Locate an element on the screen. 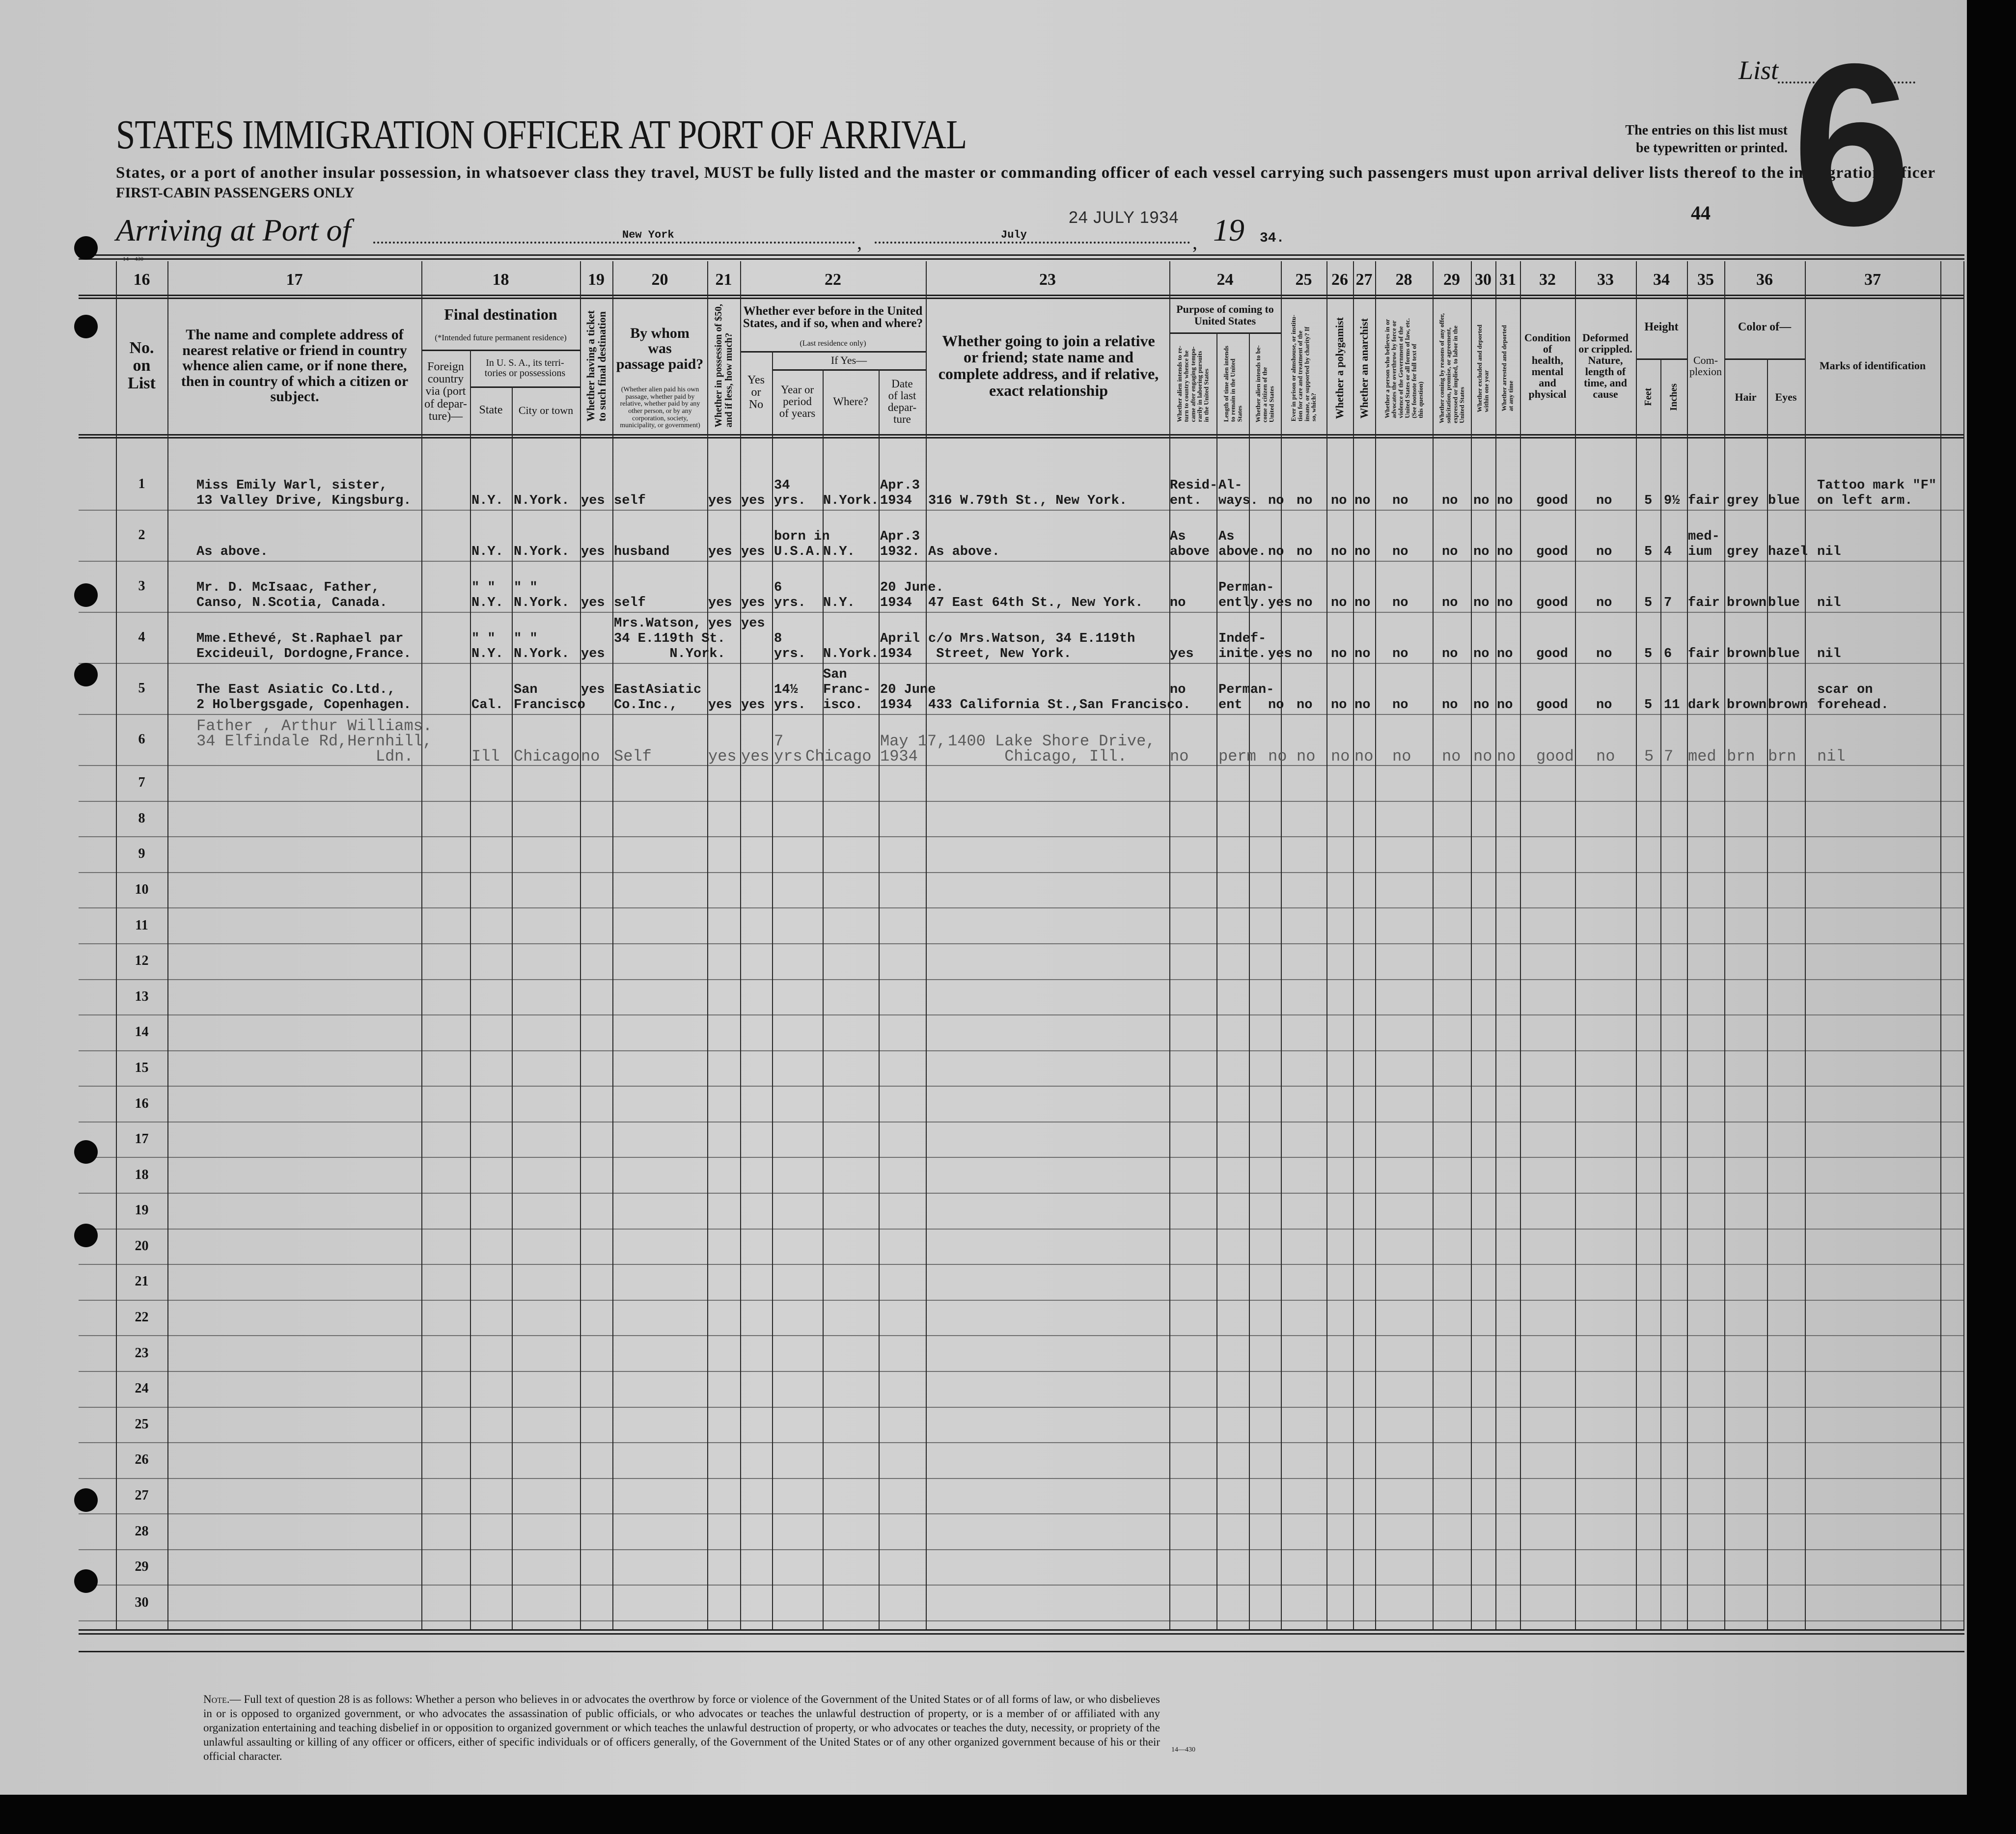  cell-city: San Francisco is located at coordinates (549, 697).